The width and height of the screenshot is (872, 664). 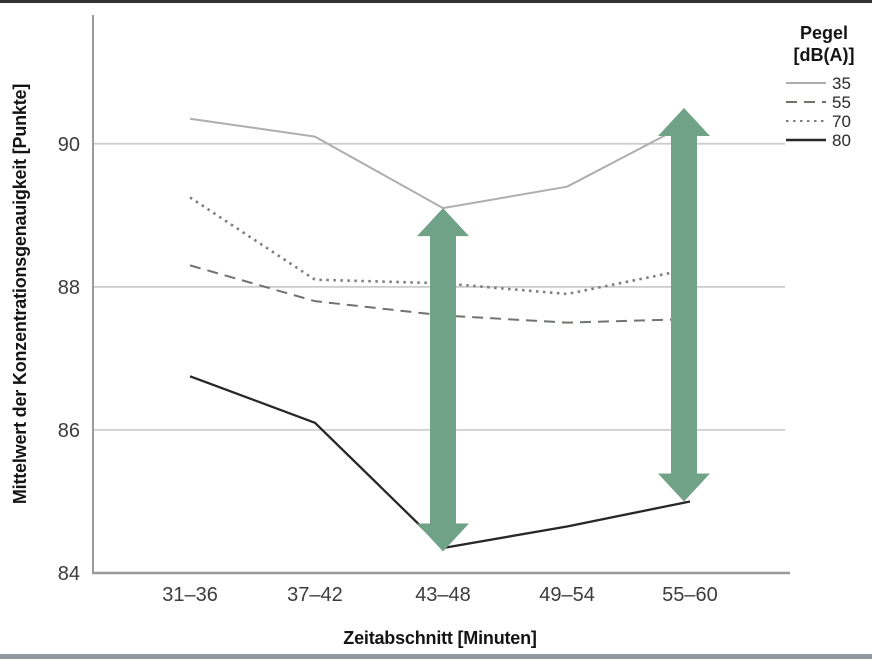 What do you see at coordinates (439, 638) in the screenshot?
I see `x-axis-title: Zeitabschnitt [Minuten]` at bounding box center [439, 638].